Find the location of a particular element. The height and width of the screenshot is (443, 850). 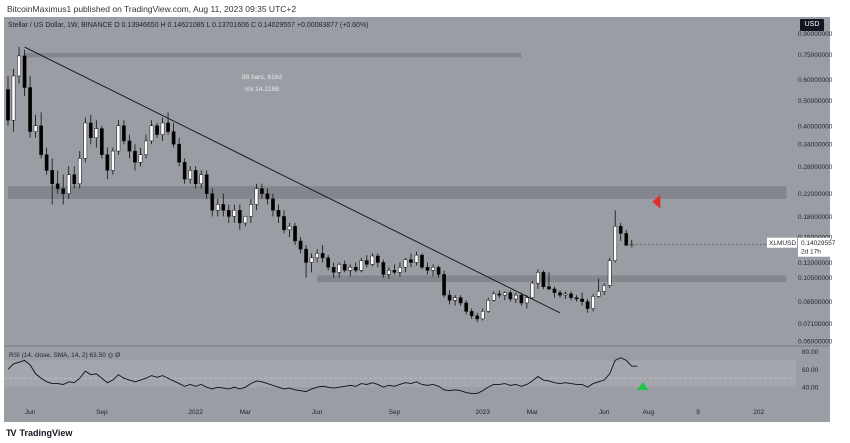

rsi-legend: RSI (14, close, SMA, 14, 2) 63.50 ◎ Ø is located at coordinates (65, 355).